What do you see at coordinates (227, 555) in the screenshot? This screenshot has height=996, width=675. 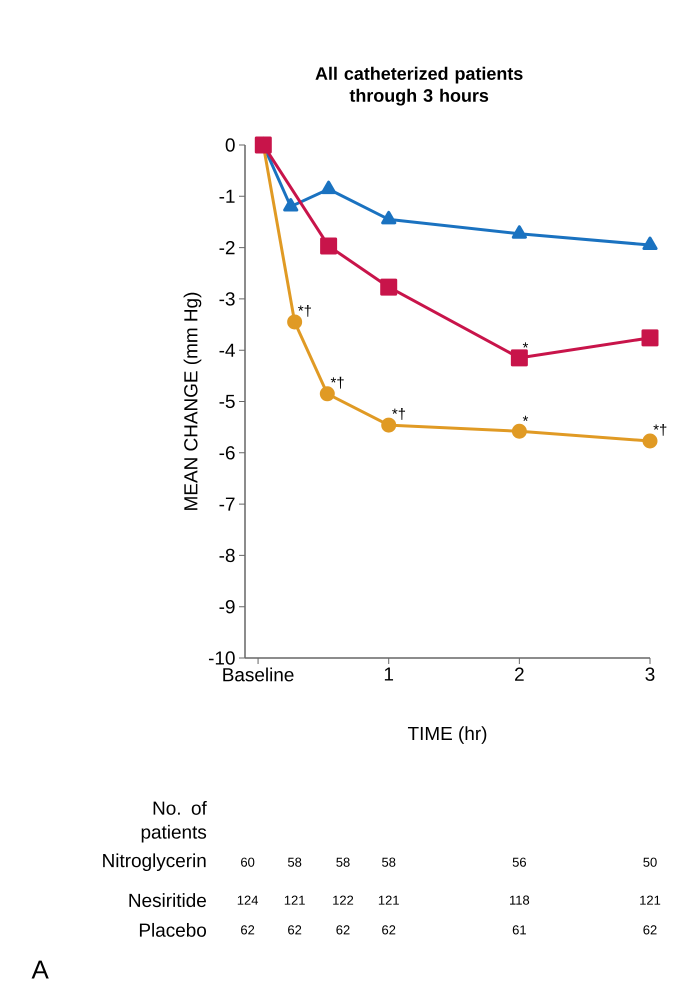 I see `y-tick-label: -8` at bounding box center [227, 555].